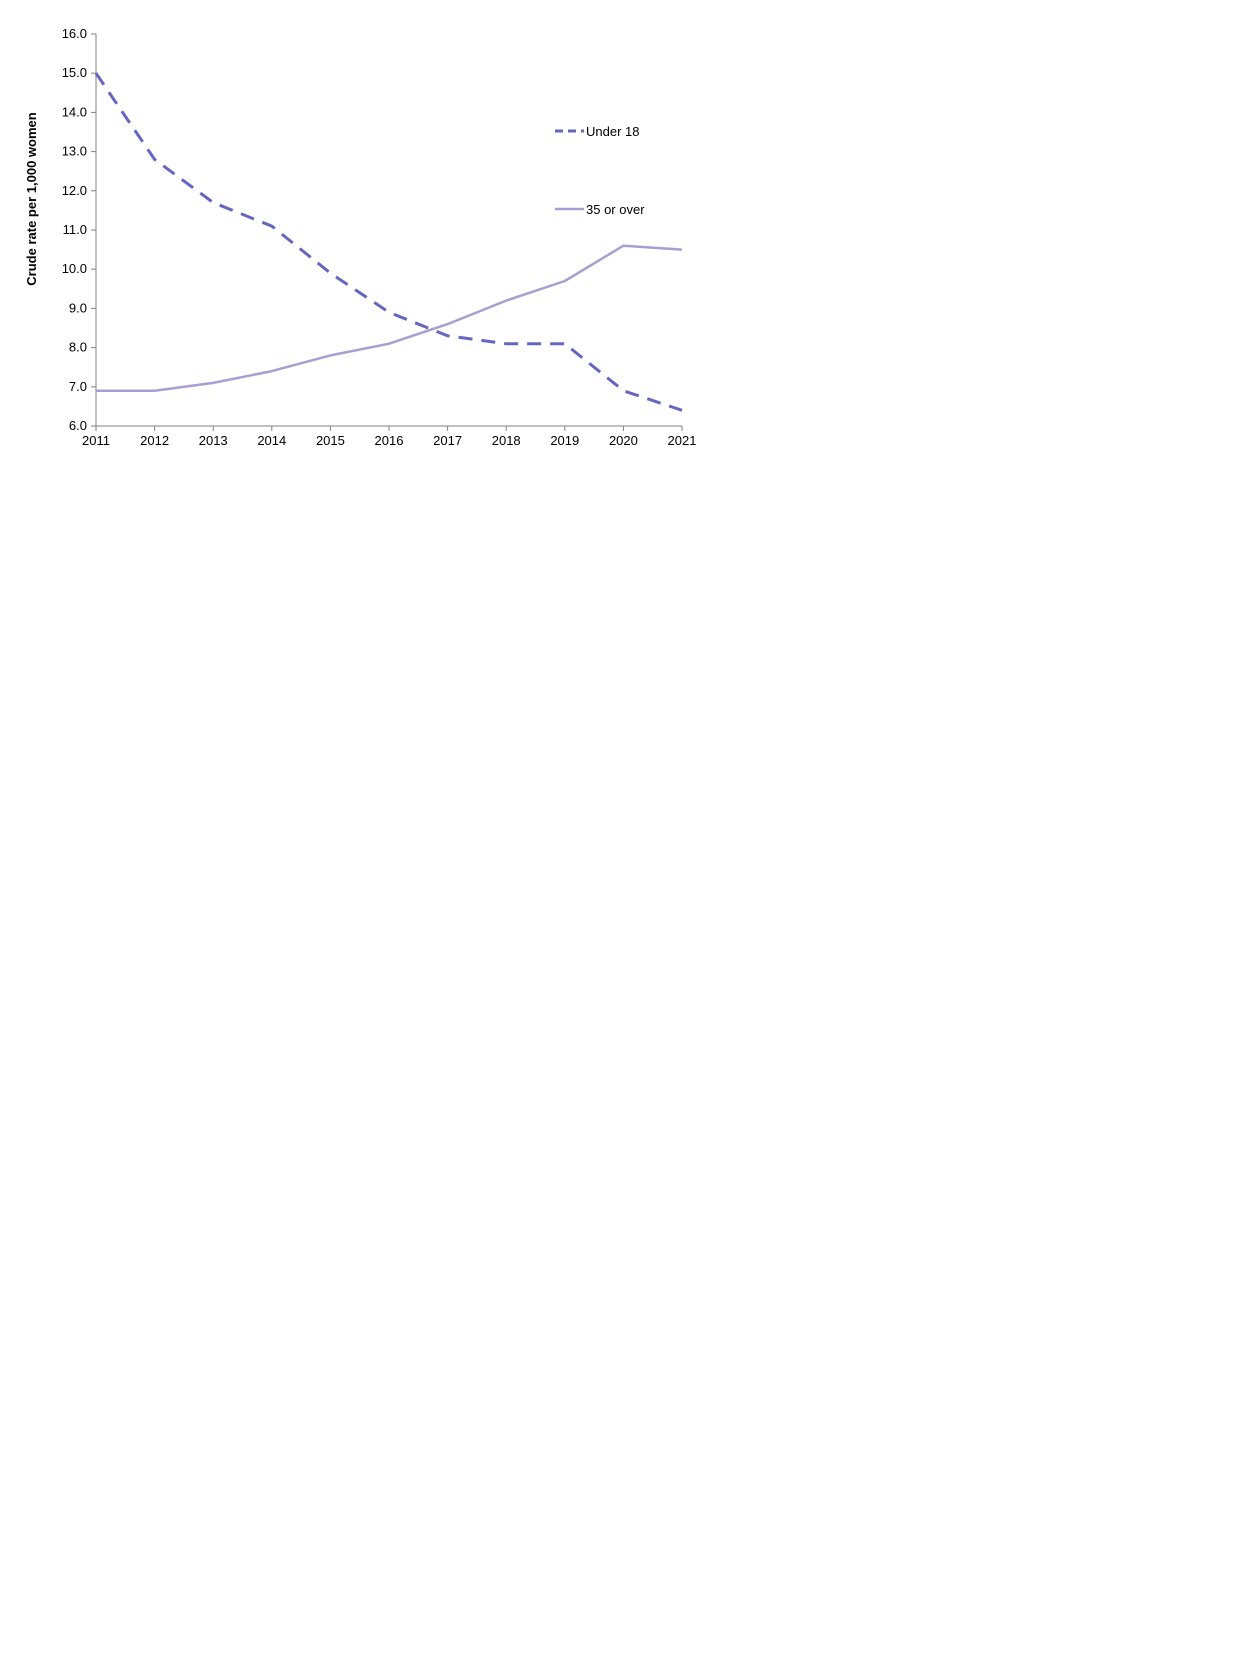 The image size is (1240, 1653). Describe the element at coordinates (447, 440) in the screenshot. I see `x-tick-label: 2017` at that location.